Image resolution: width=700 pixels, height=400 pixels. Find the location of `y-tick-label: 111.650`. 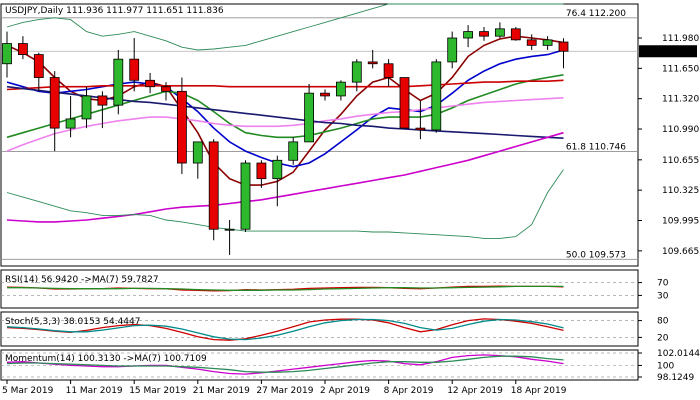

y-tick-label: 111.650 is located at coordinates (680, 69).